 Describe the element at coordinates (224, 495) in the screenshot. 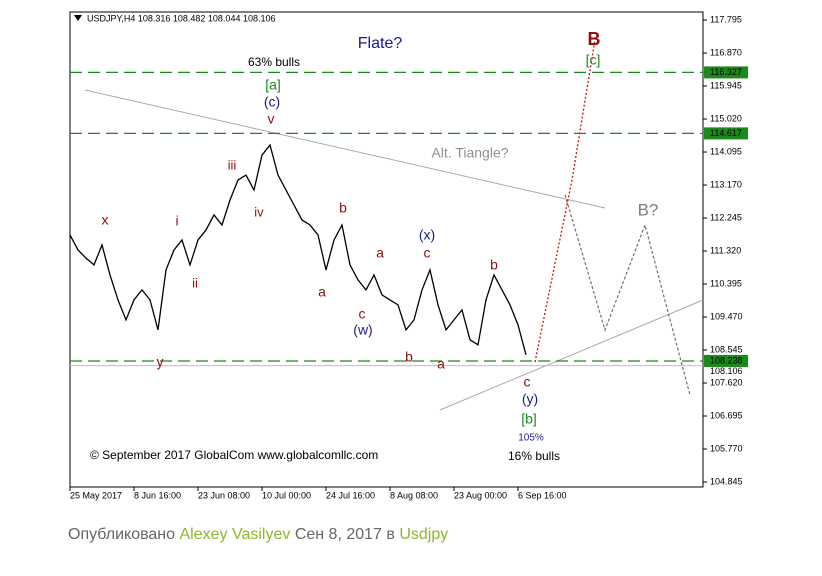

I see `x-tick-label: 23 Jun 08:00` at that location.